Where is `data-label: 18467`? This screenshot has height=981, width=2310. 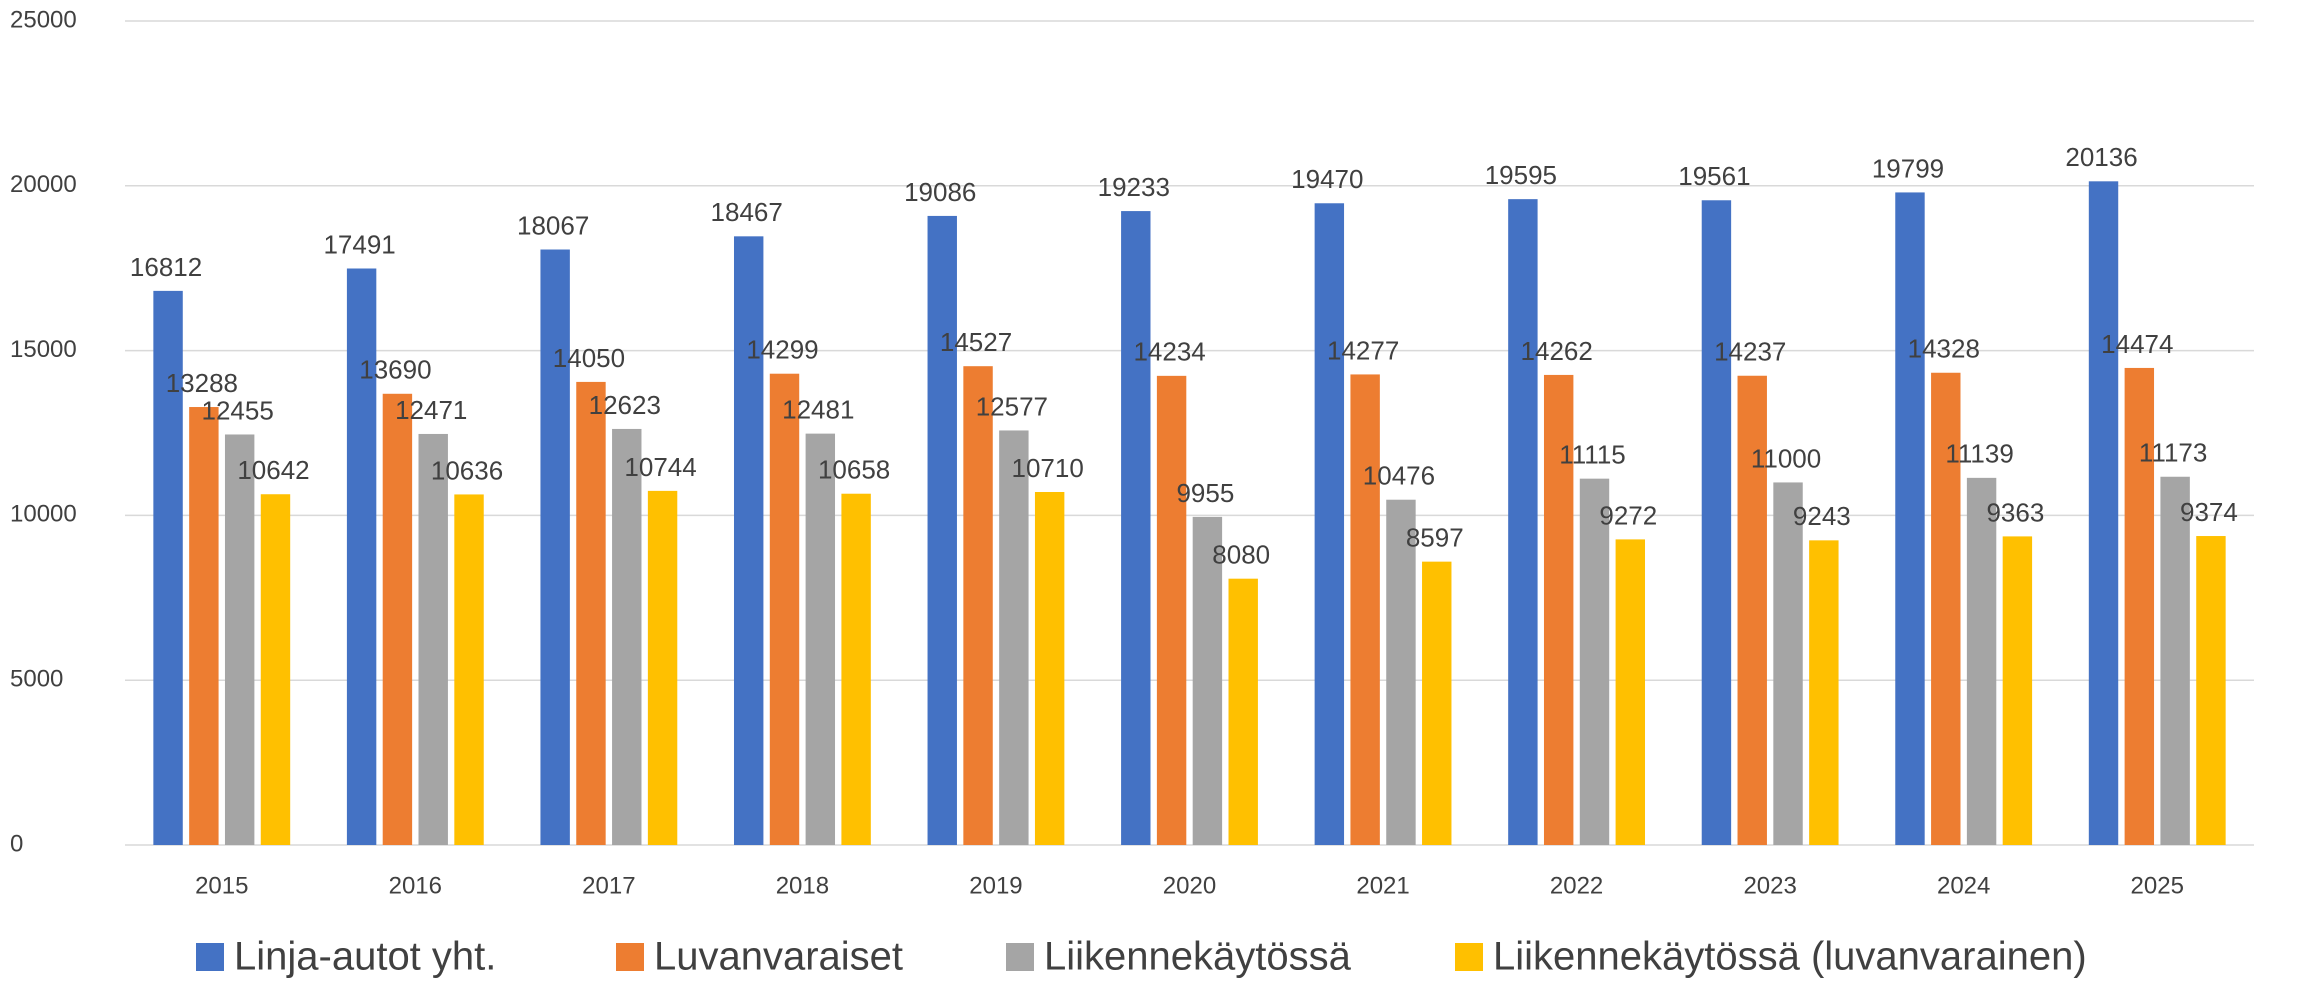
data-label: 18467 is located at coordinates (747, 212).